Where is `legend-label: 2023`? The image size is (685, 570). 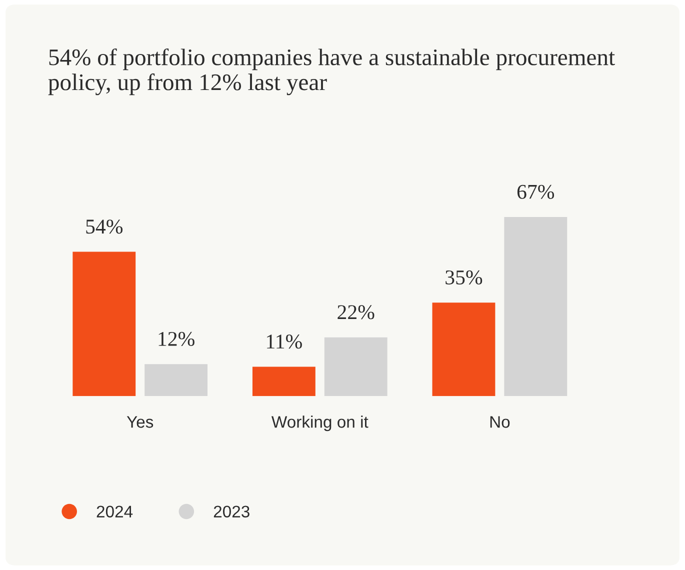
legend-label: 2023 is located at coordinates (232, 512).